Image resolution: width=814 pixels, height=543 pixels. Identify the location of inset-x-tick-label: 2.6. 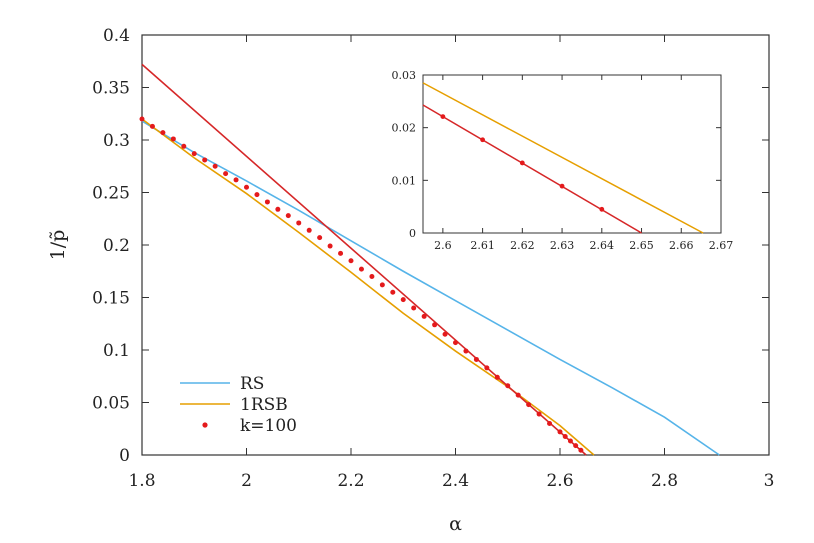
(443, 245).